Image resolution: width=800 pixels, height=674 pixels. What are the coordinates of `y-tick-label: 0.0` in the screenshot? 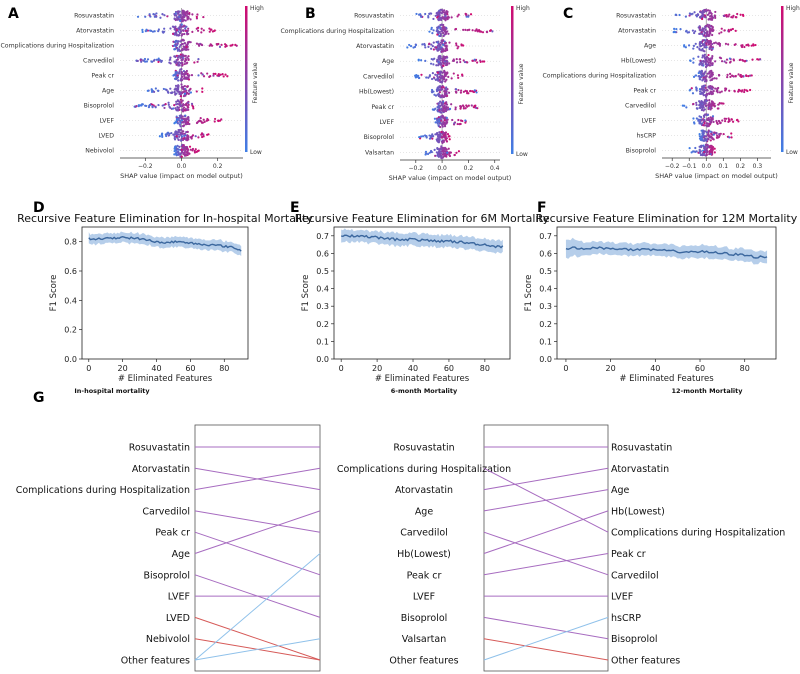 It's located at (545, 359).